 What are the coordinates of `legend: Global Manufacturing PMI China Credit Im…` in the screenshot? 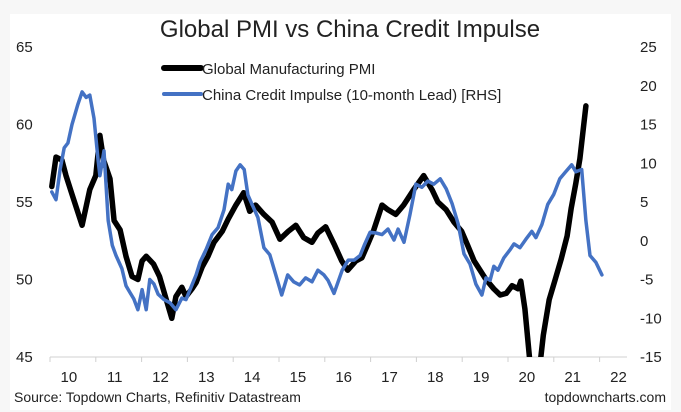 It's located at (331, 82).